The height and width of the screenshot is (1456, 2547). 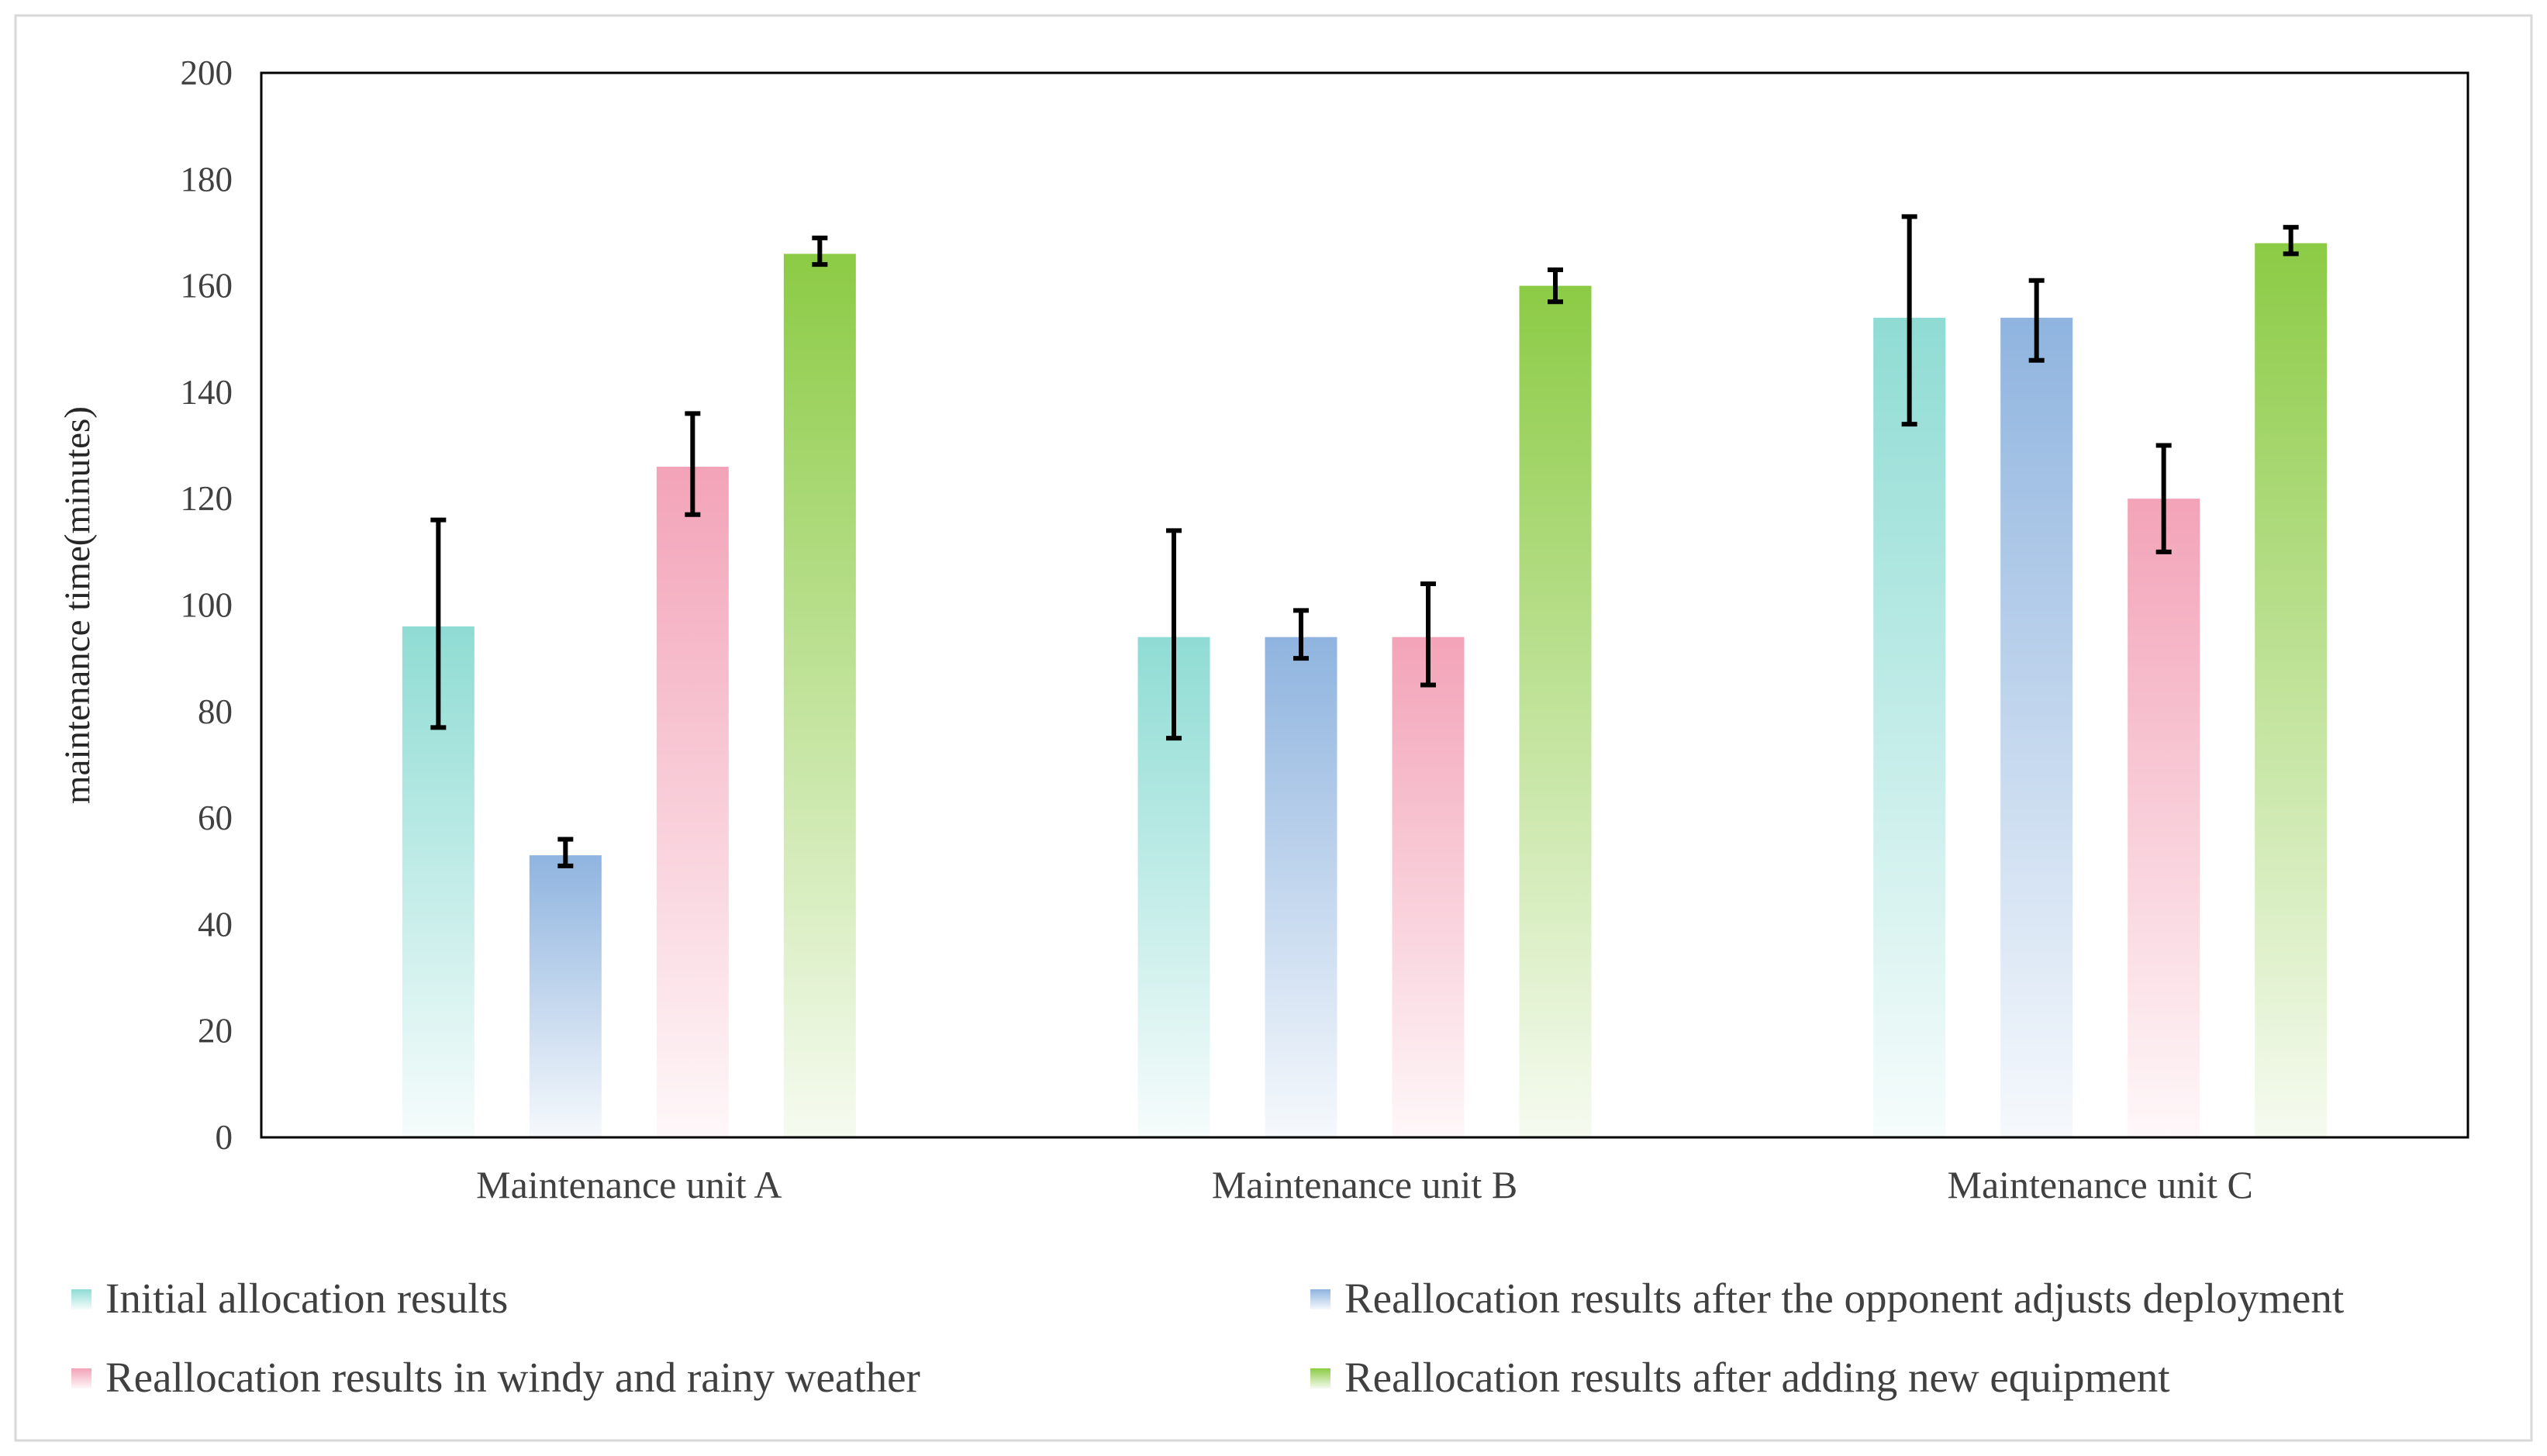 I want to click on x-category-label: Maintenance unit C, so click(x=2099, y=1184).